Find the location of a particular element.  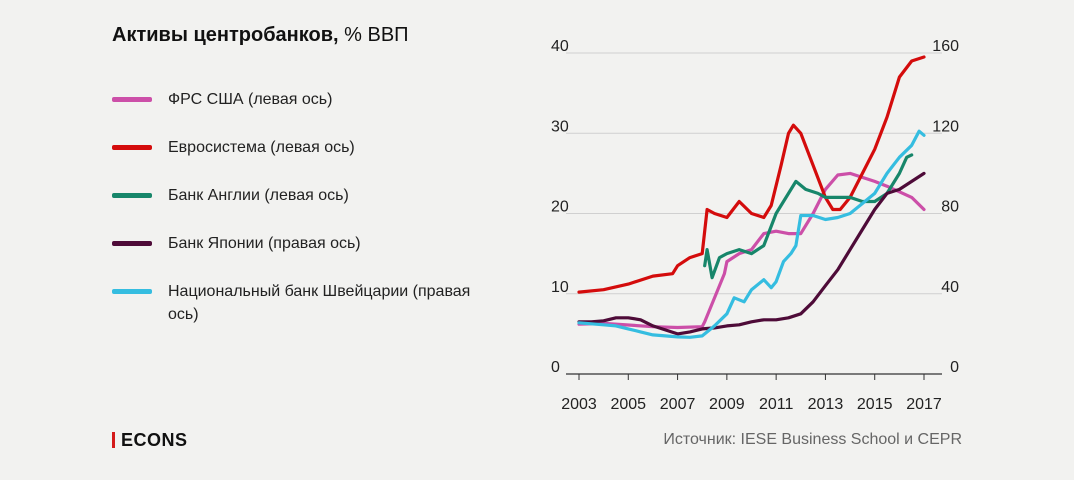

chart-title: Активы центробанков, % ВВП is located at coordinates (260, 35).